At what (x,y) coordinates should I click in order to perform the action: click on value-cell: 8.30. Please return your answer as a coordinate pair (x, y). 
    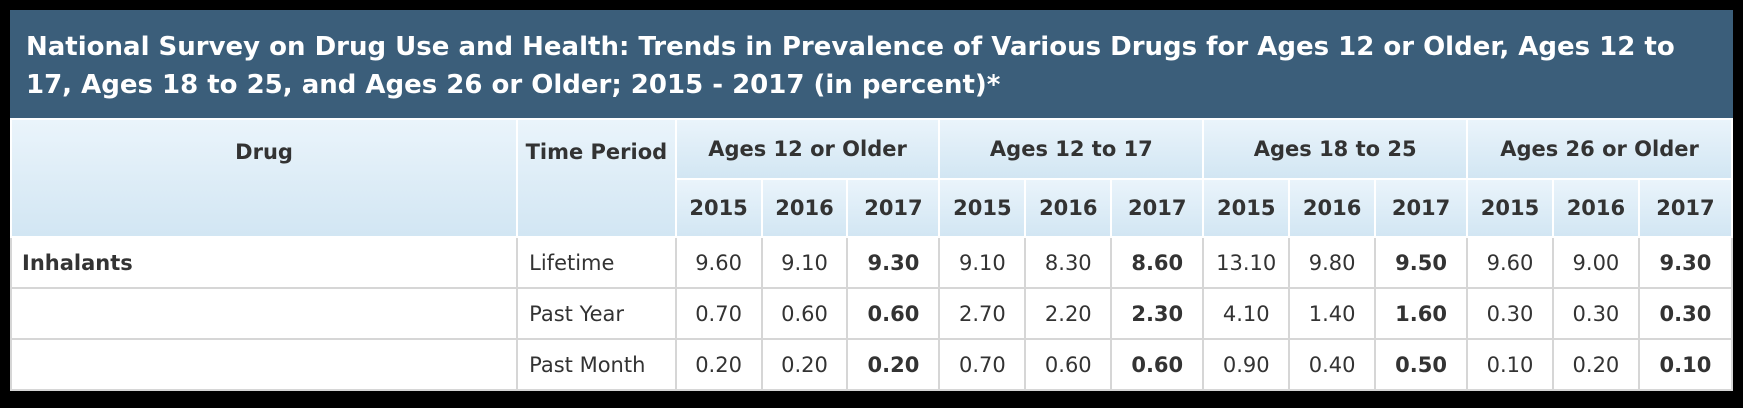
    Looking at the image, I should click on (1068, 262).